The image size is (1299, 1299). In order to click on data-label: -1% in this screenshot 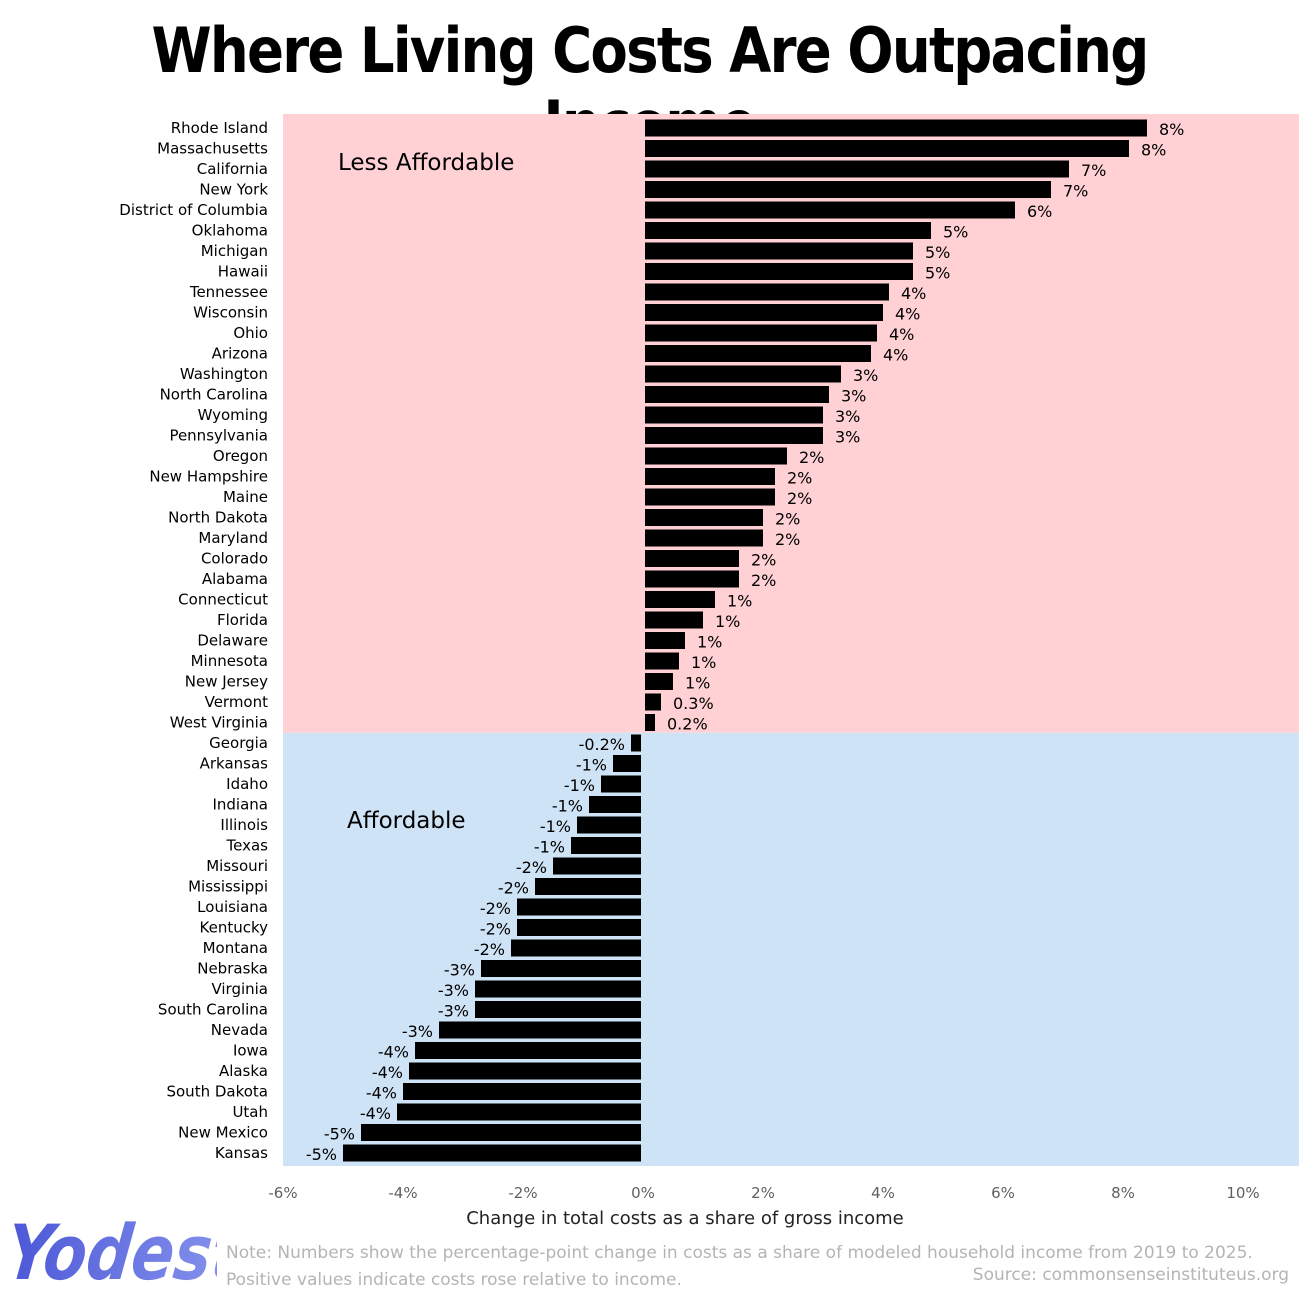, I will do `click(549, 847)`.